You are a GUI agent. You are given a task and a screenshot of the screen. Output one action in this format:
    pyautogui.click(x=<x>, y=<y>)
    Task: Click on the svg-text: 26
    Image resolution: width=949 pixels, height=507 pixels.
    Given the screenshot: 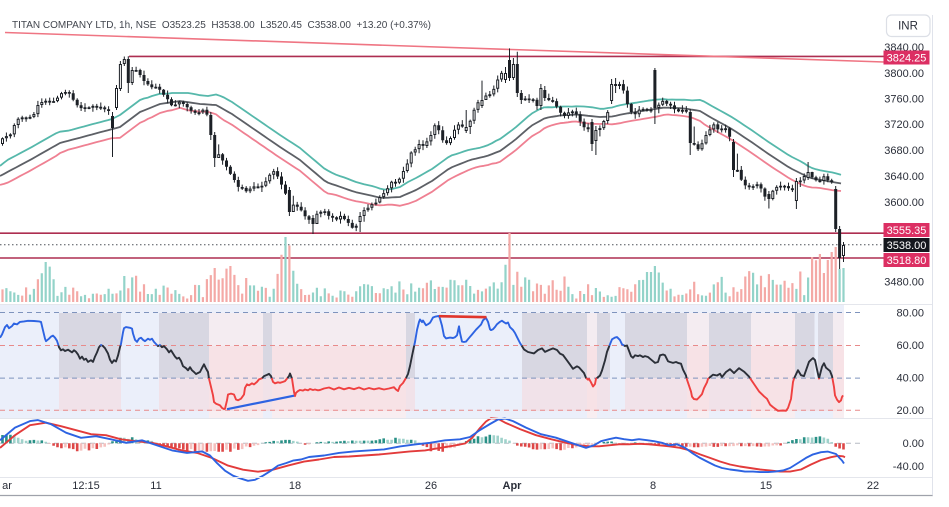 What is the action you would take?
    pyautogui.click(x=431, y=486)
    